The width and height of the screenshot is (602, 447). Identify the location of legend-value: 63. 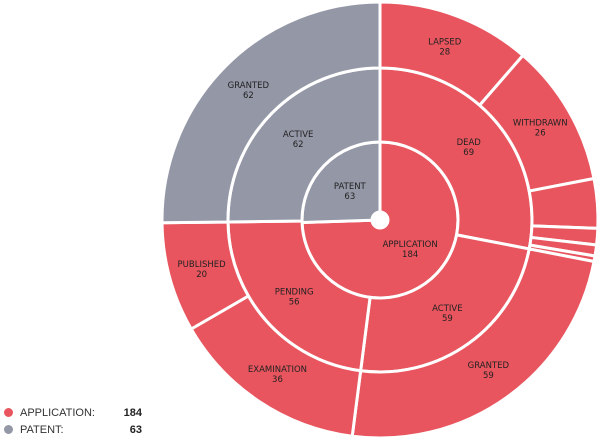
(135, 429).